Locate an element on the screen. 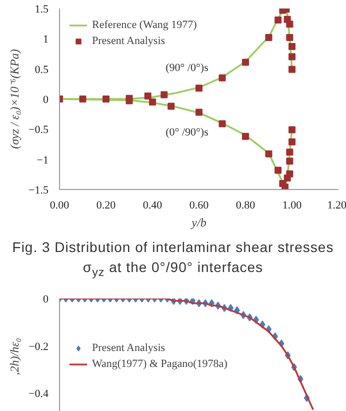  y-tick-label: 1.5 is located at coordinates (41, 10).